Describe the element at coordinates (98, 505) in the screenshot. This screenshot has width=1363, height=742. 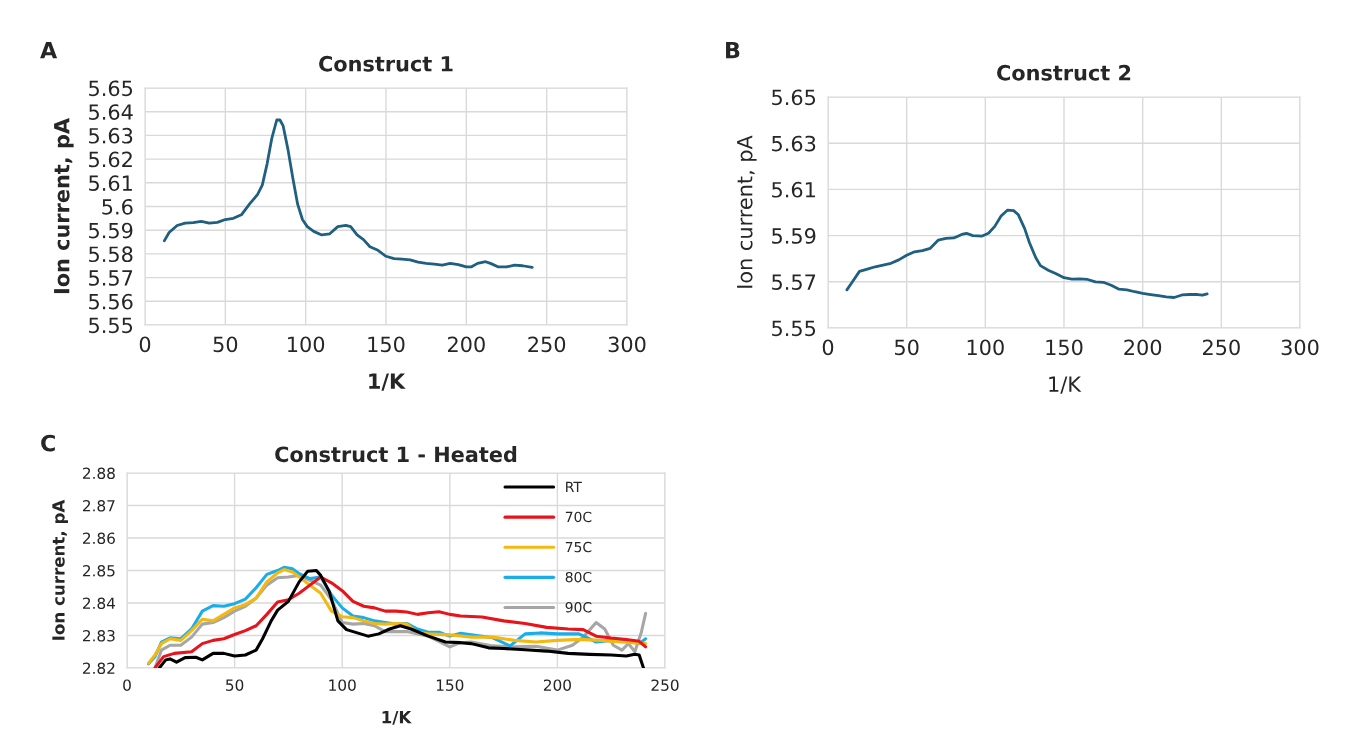
I see `y-tick-label: 2.87` at that location.